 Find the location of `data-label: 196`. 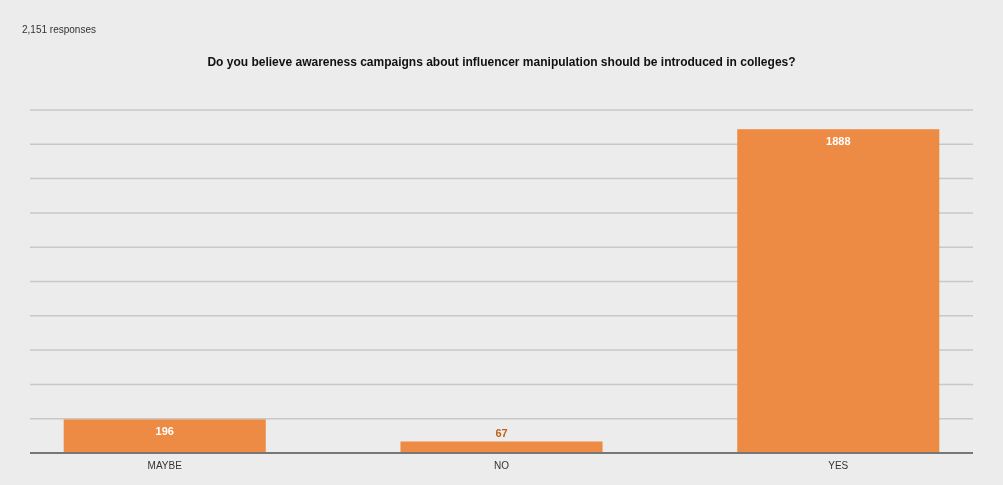

data-label: 196 is located at coordinates (164, 431).